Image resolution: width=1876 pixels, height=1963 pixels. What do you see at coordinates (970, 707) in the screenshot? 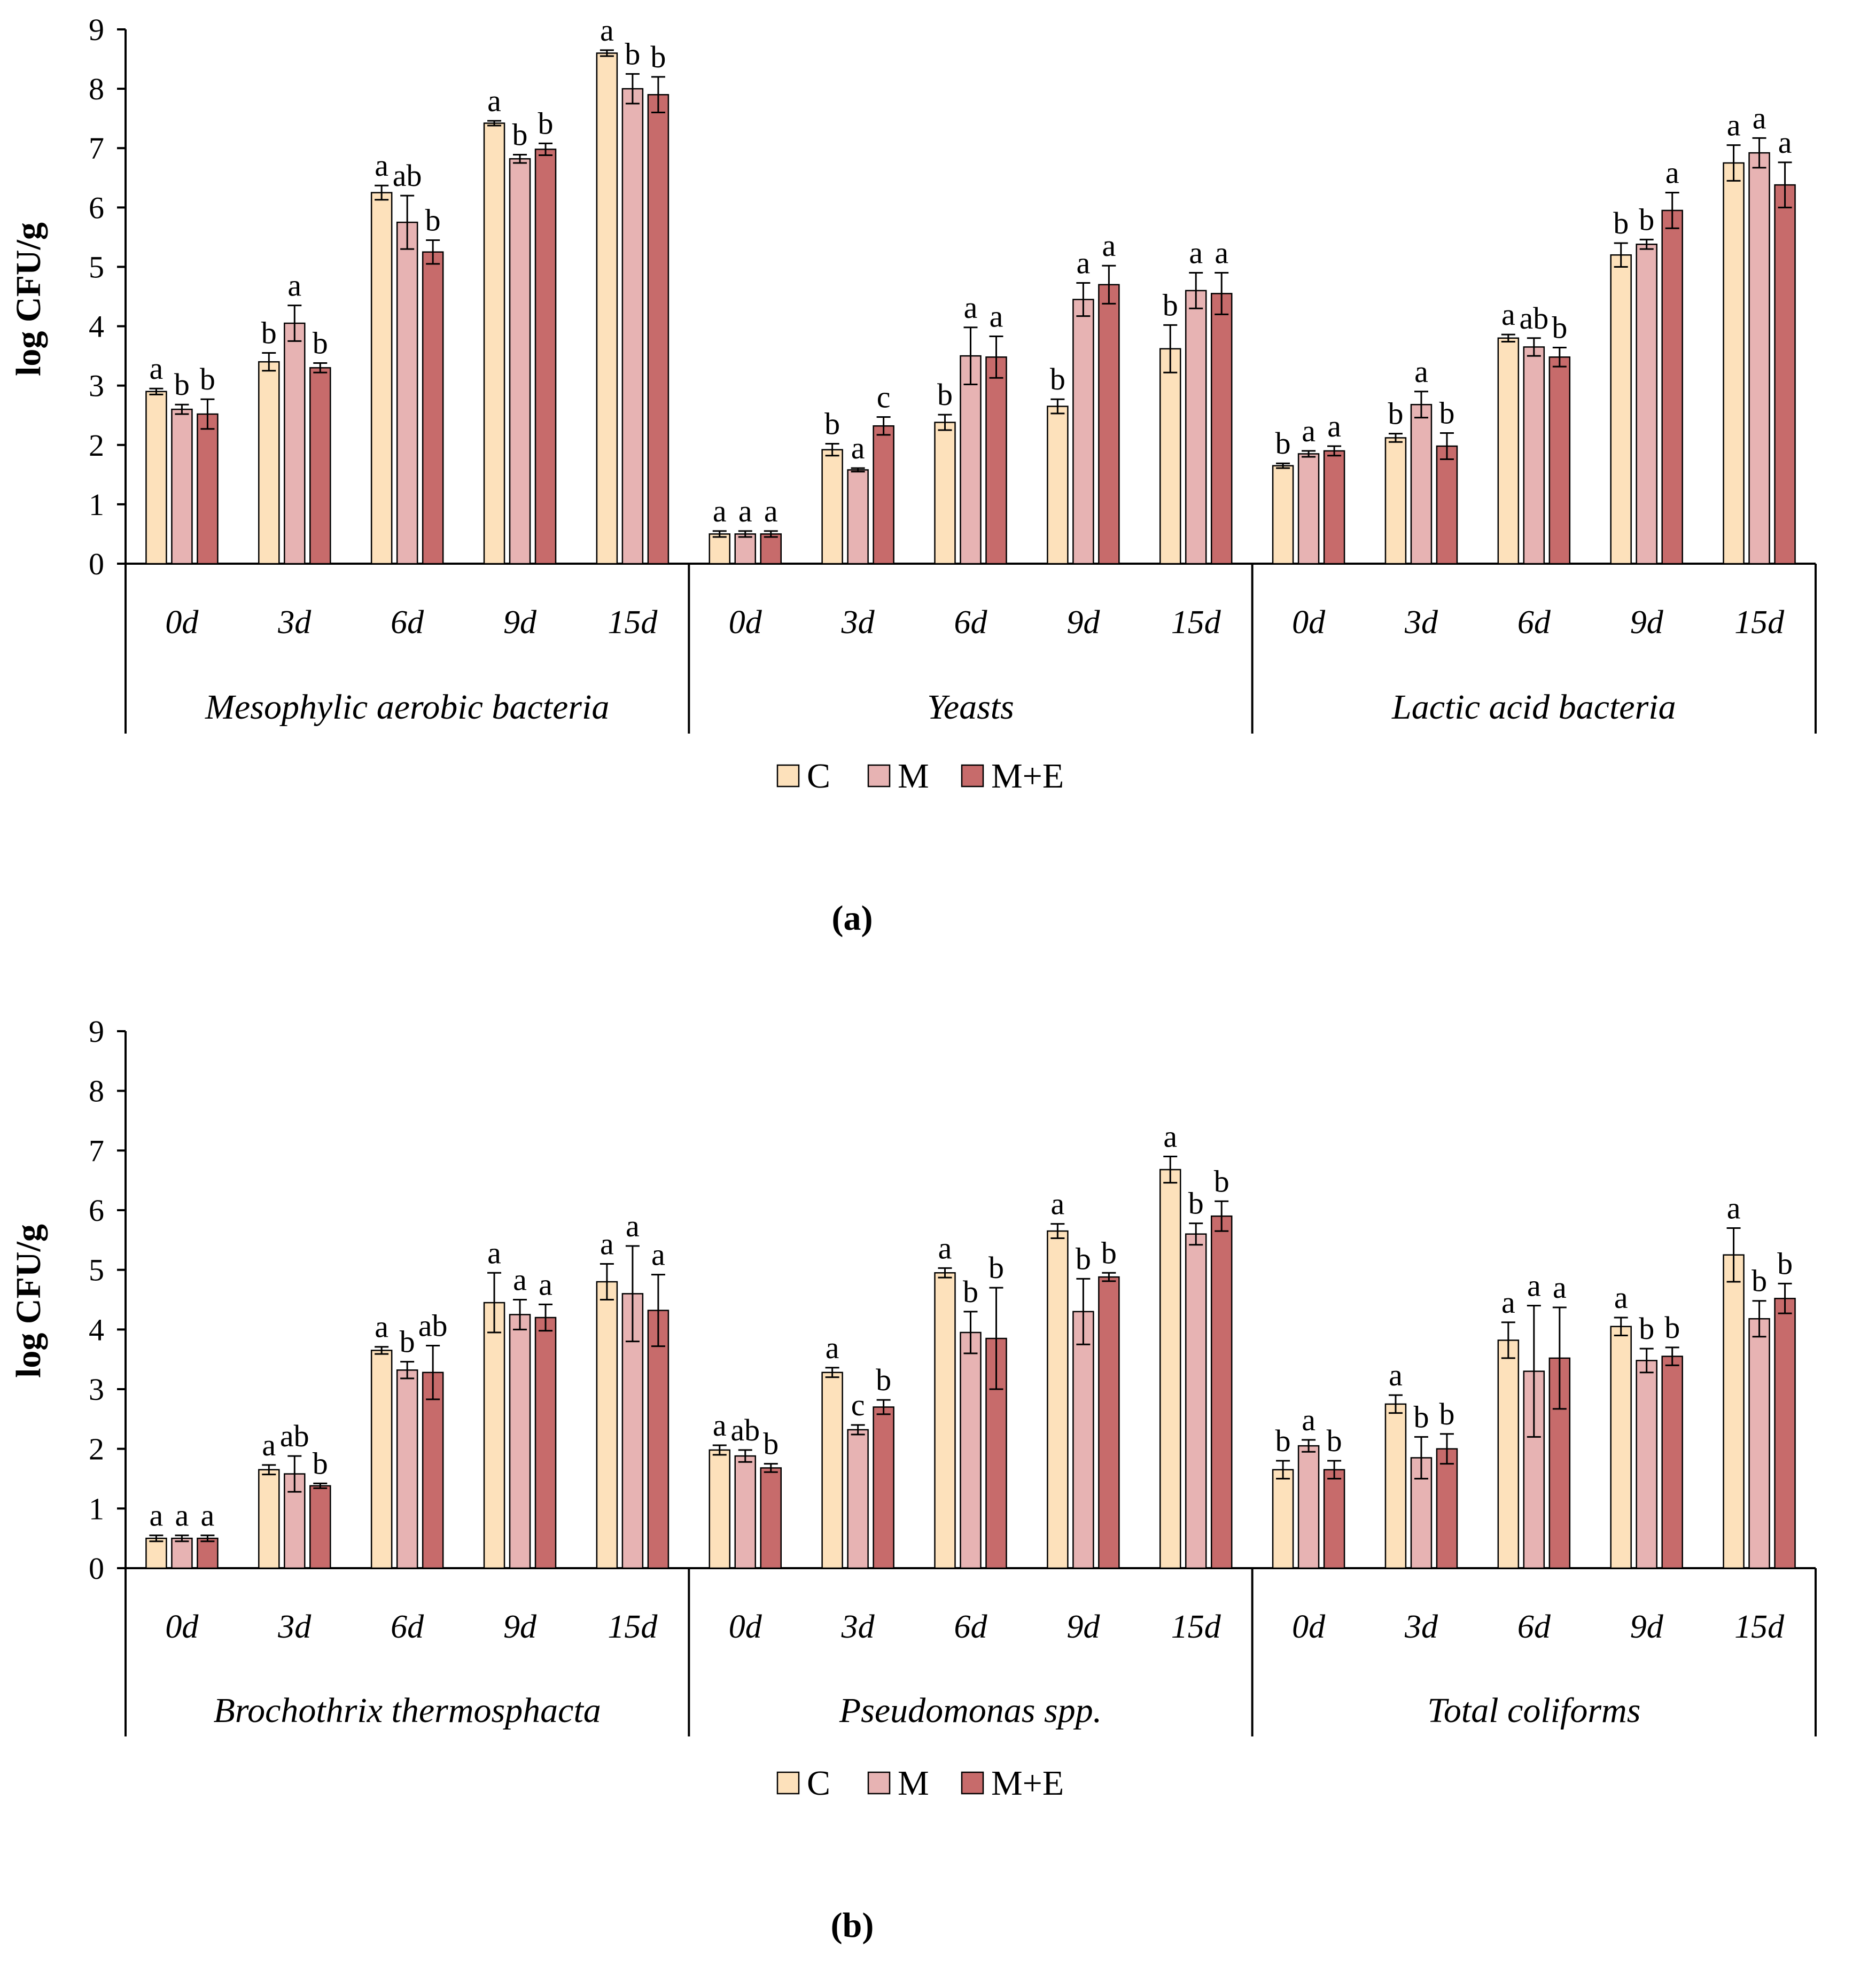
I see `group-label: Yeasts` at bounding box center [970, 707].